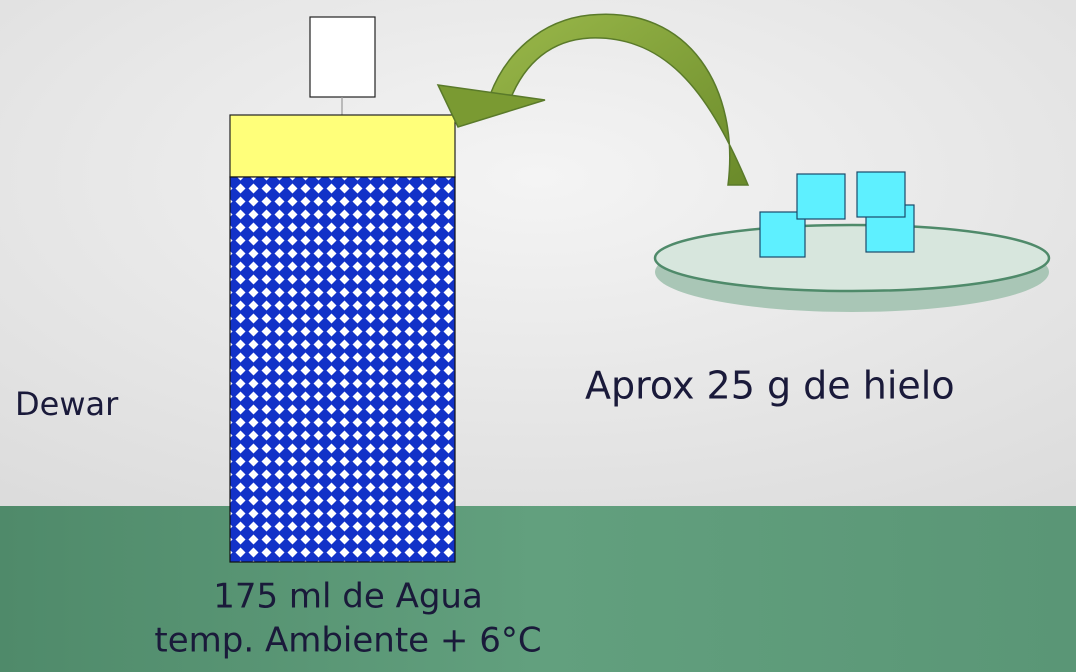  Describe the element at coordinates (342, 369) in the screenshot. I see `dewar-water` at that location.